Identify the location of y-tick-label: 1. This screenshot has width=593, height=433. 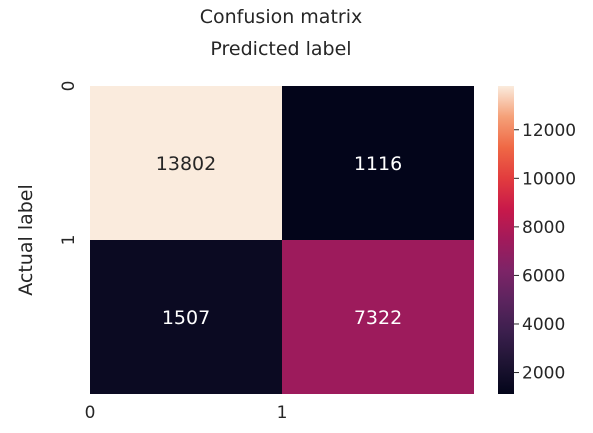
(69, 240).